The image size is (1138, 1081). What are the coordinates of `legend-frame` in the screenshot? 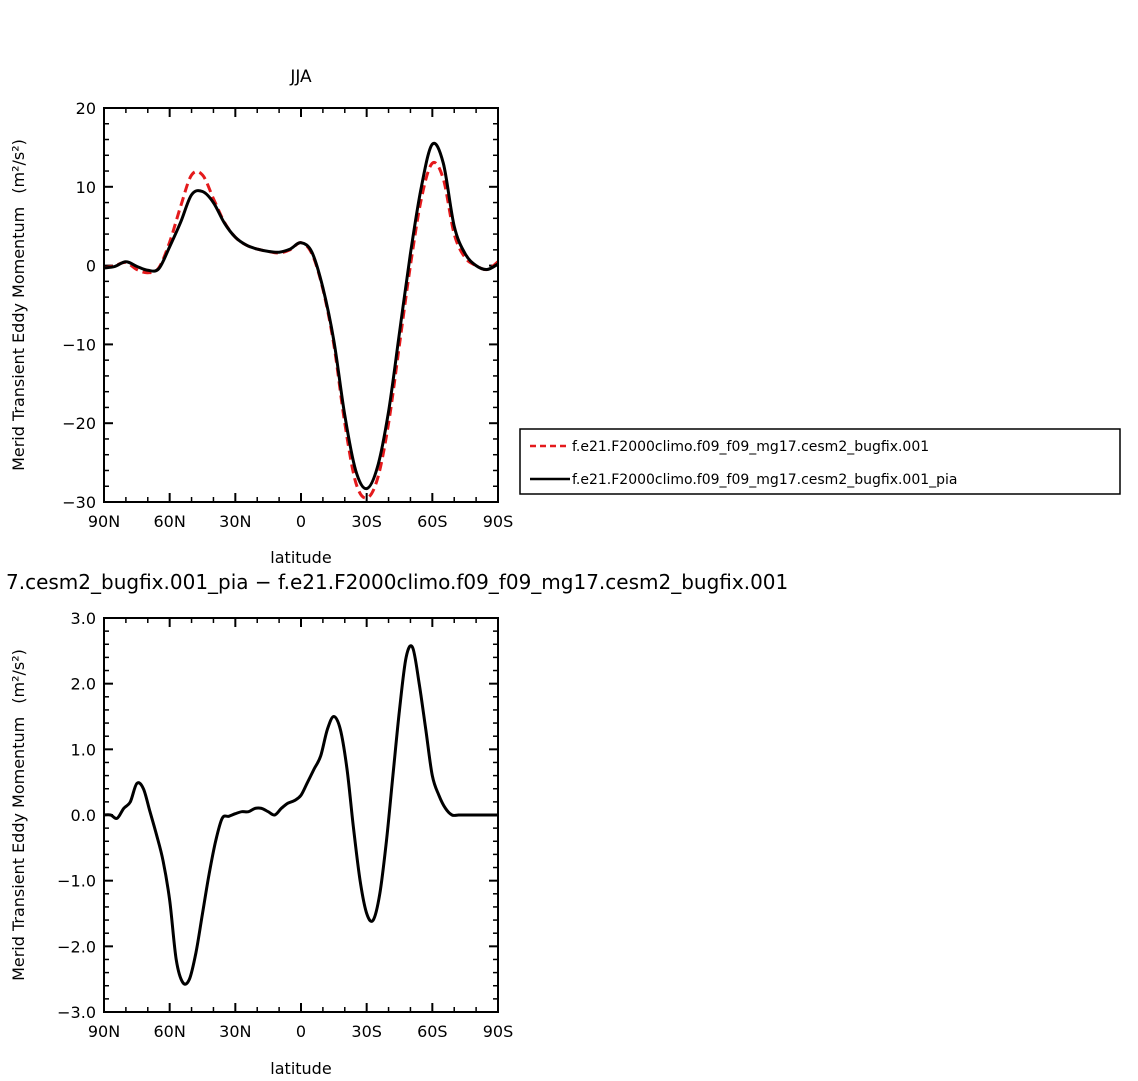 It's located at (820, 461).